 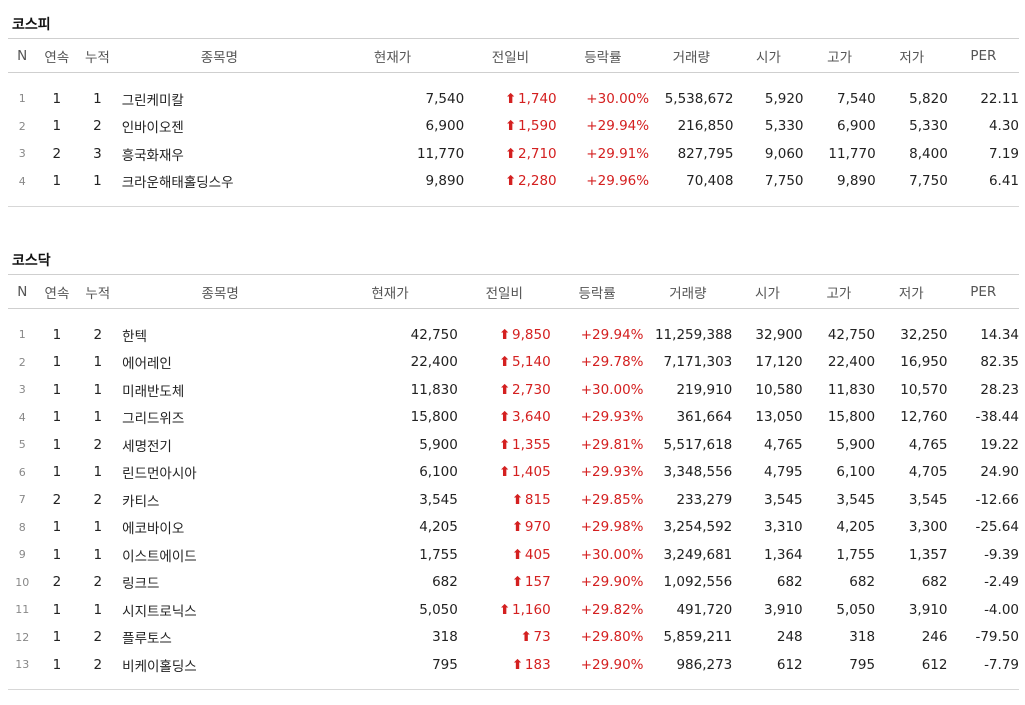 What do you see at coordinates (999, 362) in the screenshot?
I see `per-value: 82.35` at bounding box center [999, 362].